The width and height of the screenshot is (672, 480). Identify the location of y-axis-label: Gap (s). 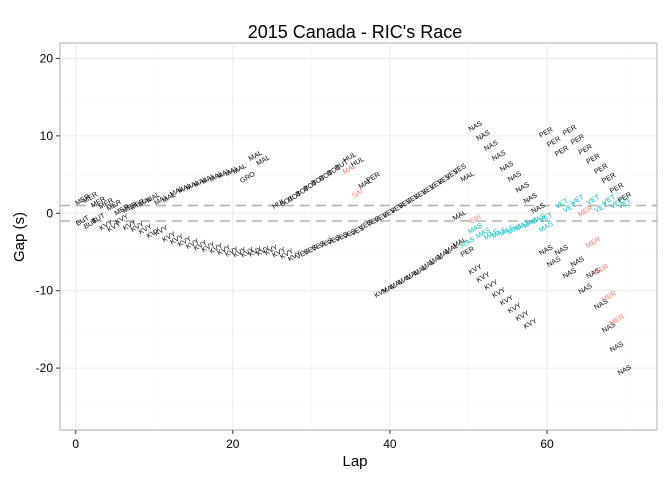
(19, 237).